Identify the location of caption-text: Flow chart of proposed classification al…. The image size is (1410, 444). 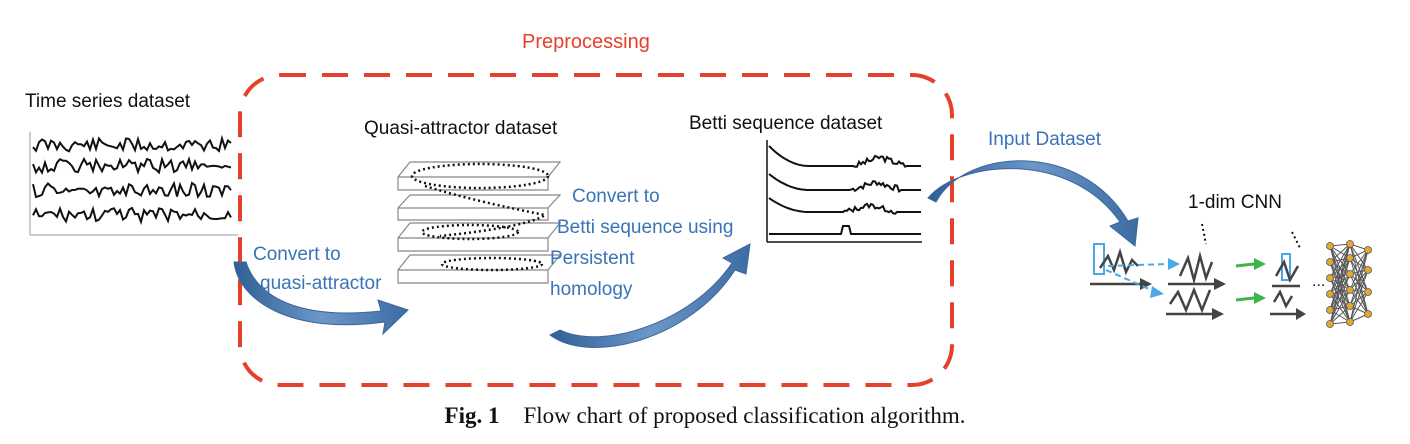
(744, 415).